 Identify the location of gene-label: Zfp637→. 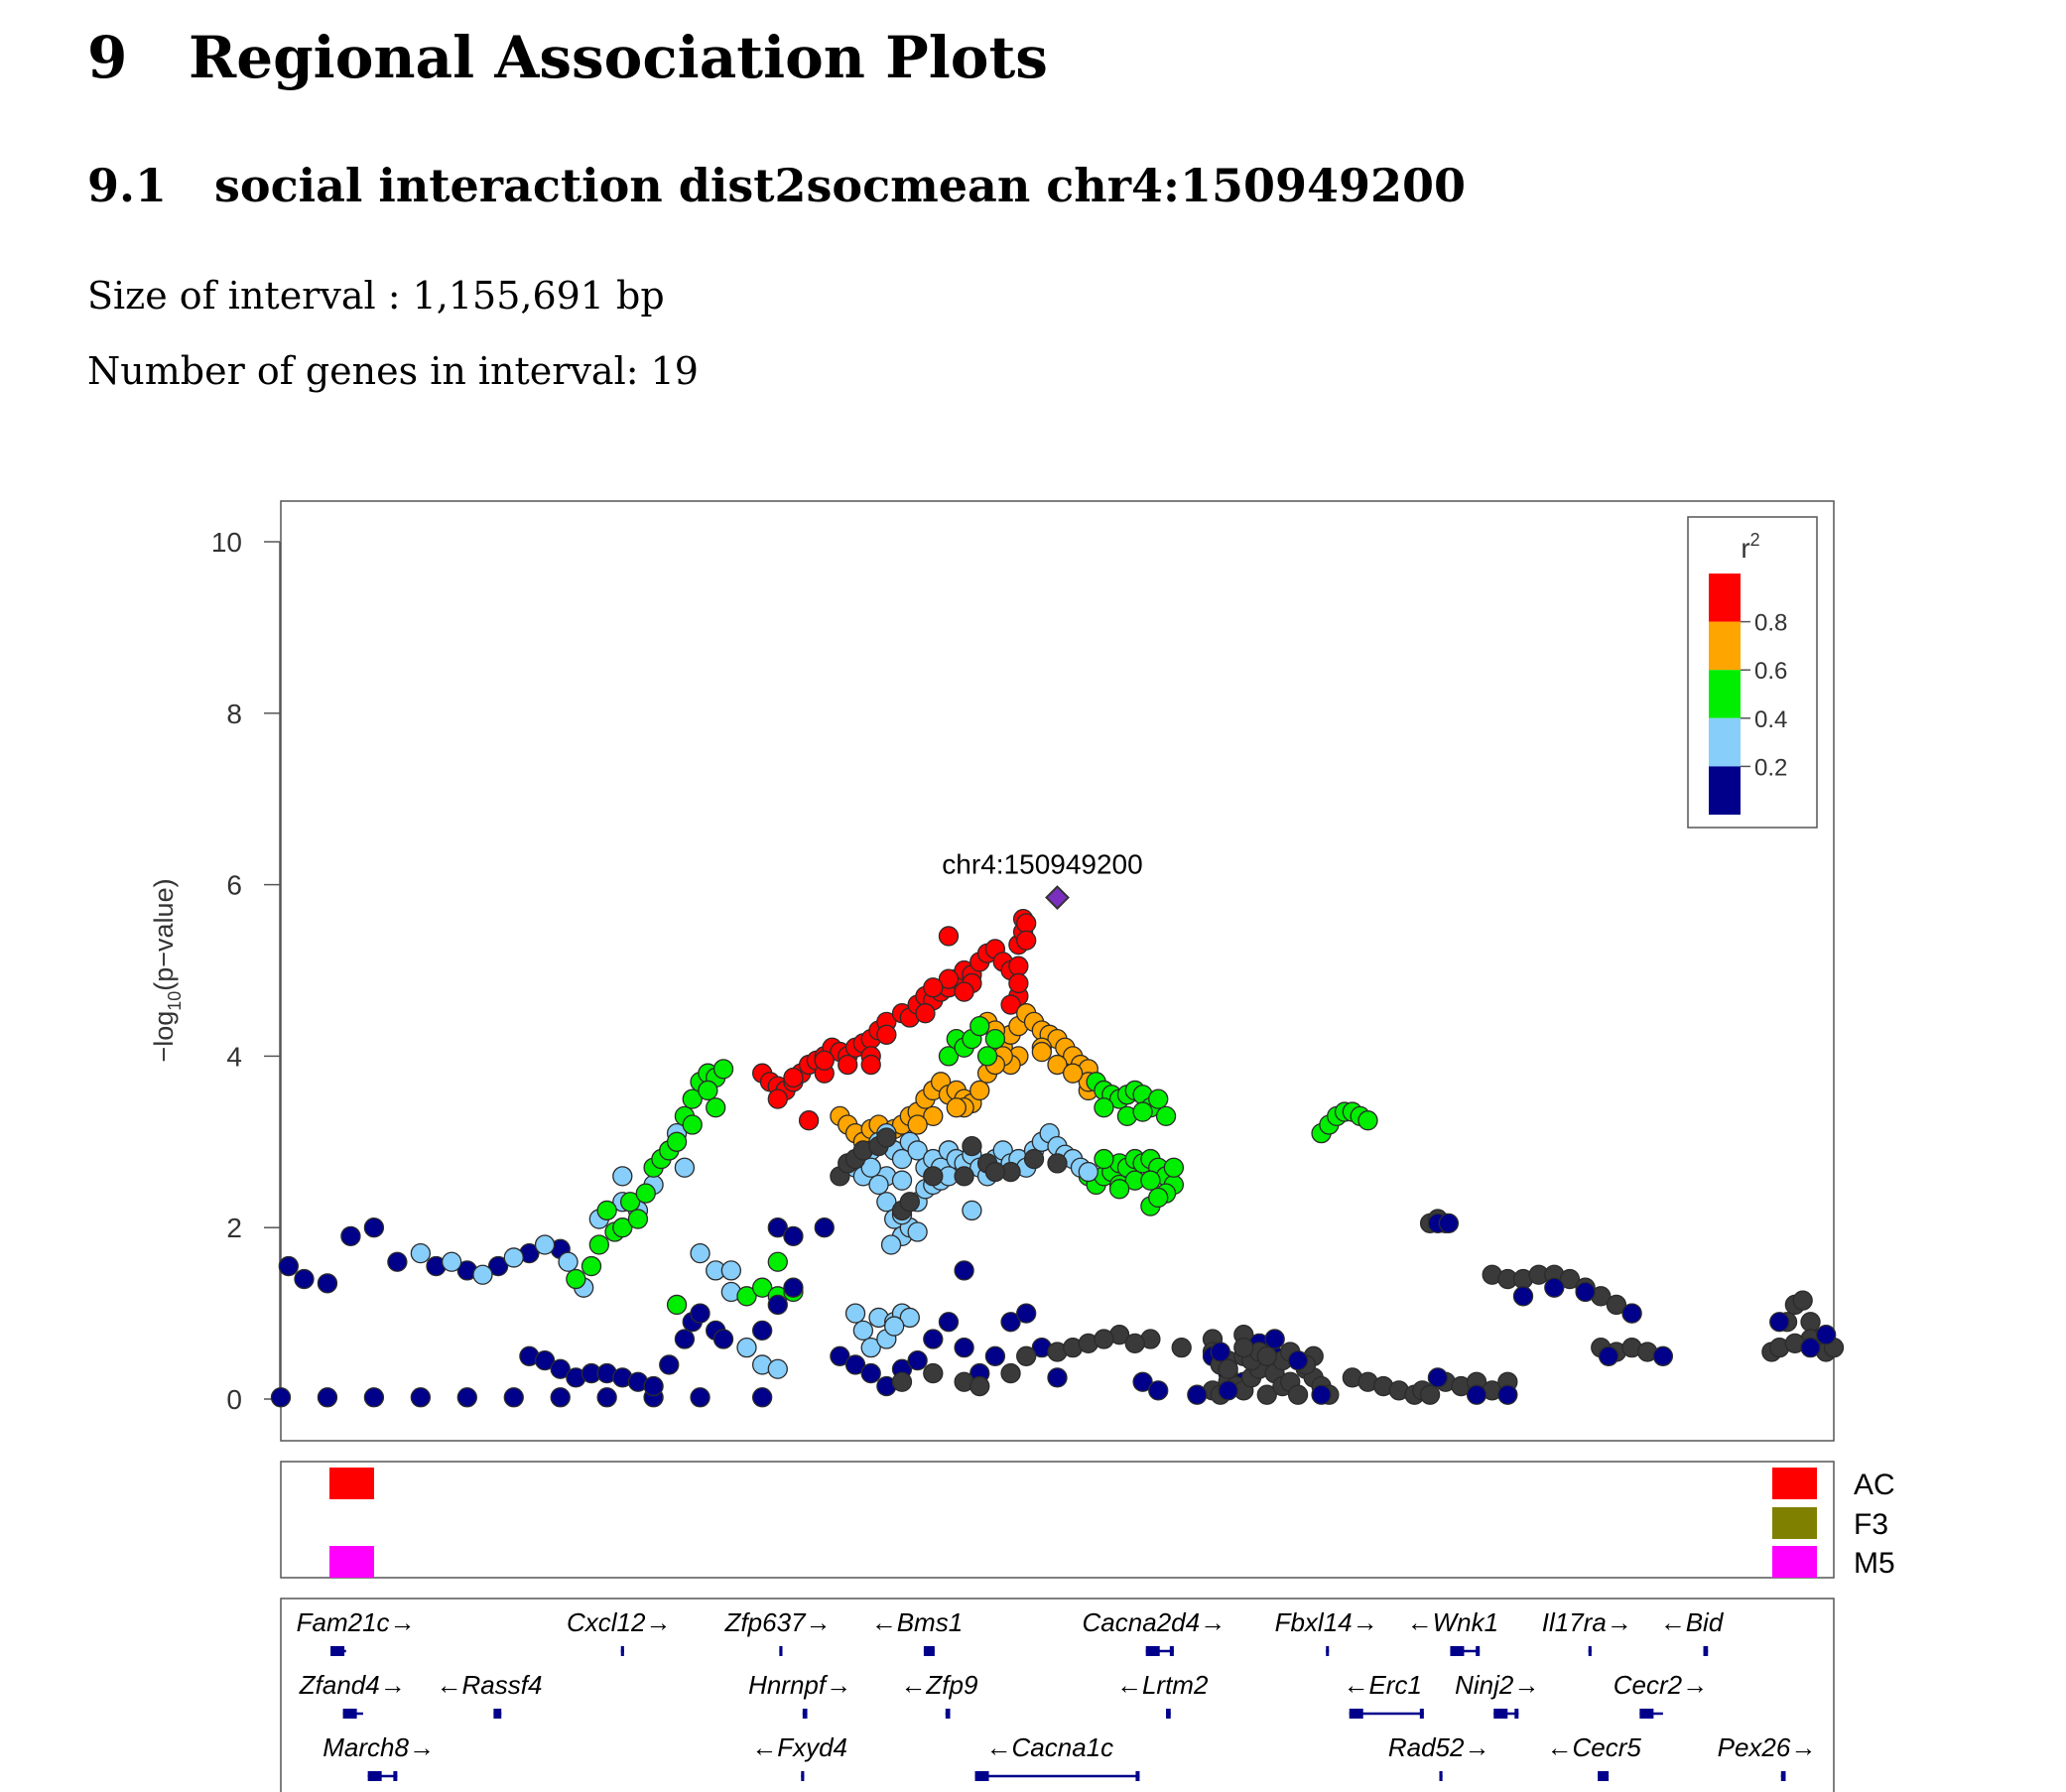
(778, 1622).